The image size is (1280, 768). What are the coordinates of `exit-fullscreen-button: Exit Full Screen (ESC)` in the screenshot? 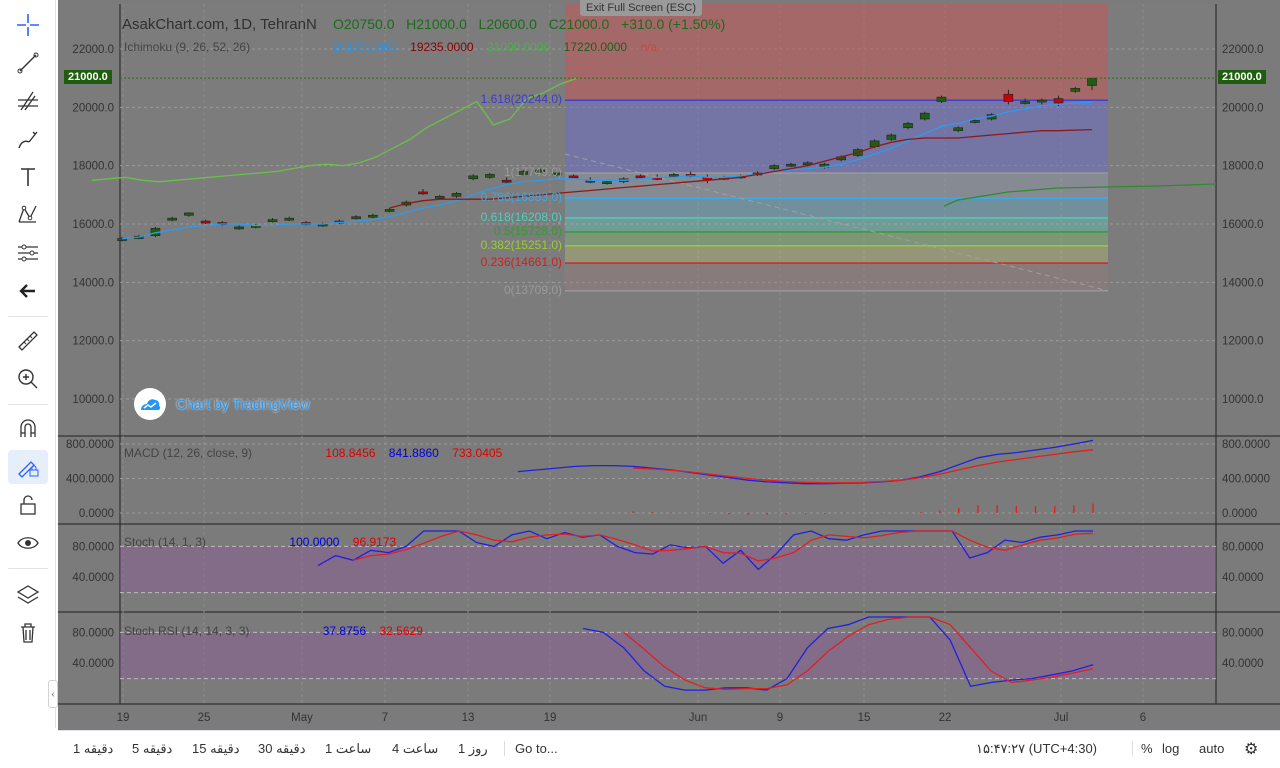 It's located at (641, 8).